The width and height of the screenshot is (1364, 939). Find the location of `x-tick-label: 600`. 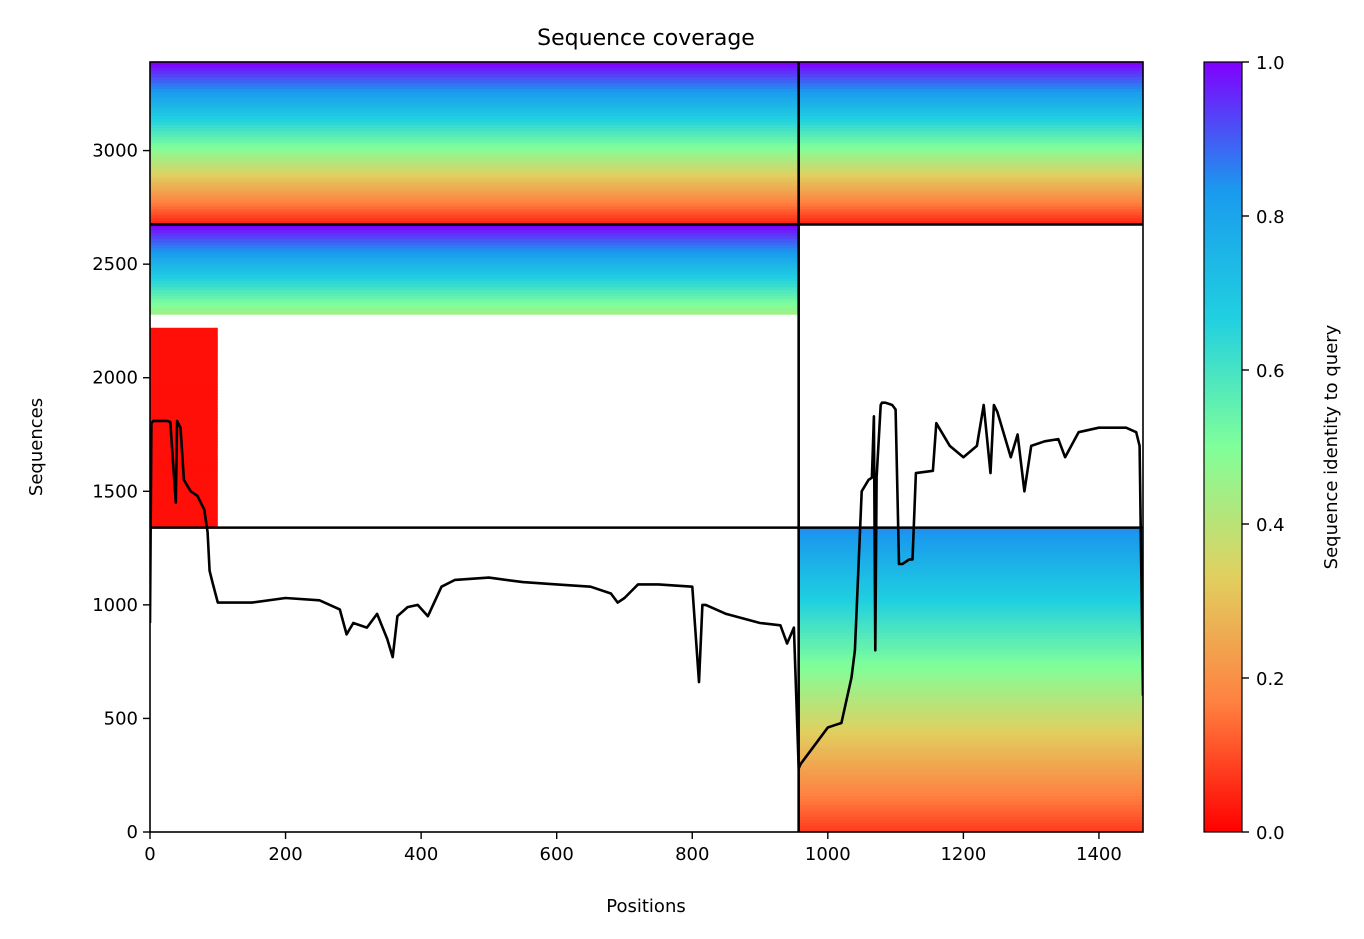

x-tick-label: 600 is located at coordinates (557, 854).